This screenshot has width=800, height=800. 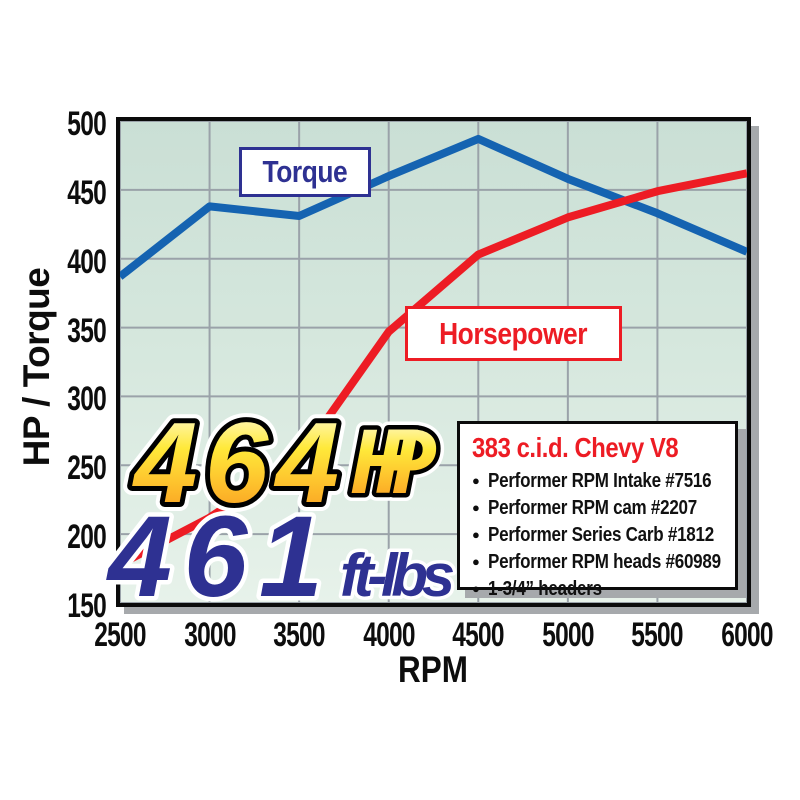 I want to click on list-item: ● Performer RPM Intake #7516, so click(x=592, y=480).